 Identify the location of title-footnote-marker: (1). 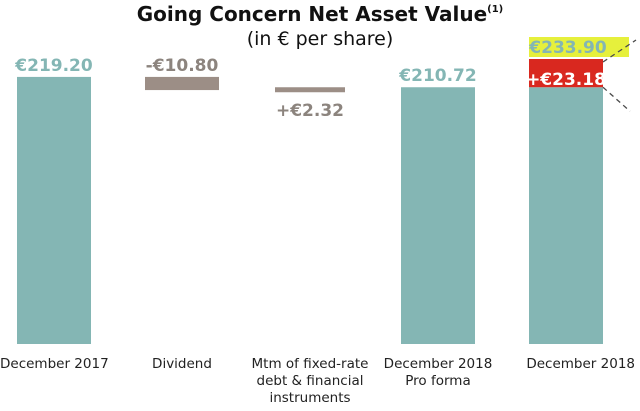
(495, 9).